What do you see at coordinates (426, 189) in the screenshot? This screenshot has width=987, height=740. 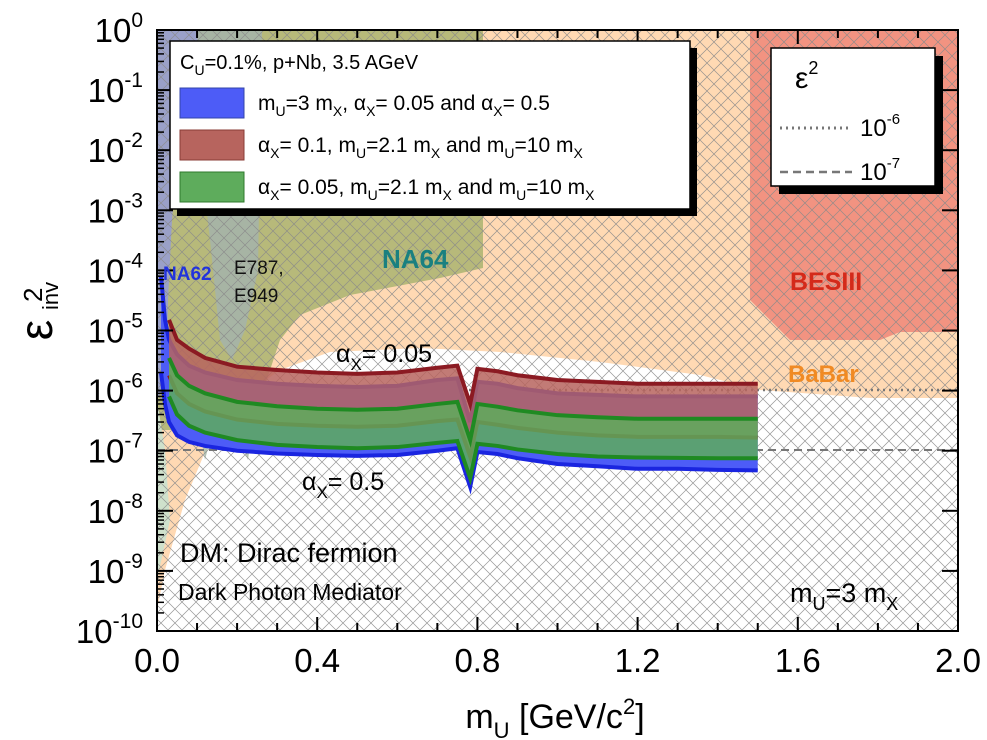 I see `legend-entry-green: αX= 0.05, mU=2.1 mX and mU=10 mX` at bounding box center [426, 189].